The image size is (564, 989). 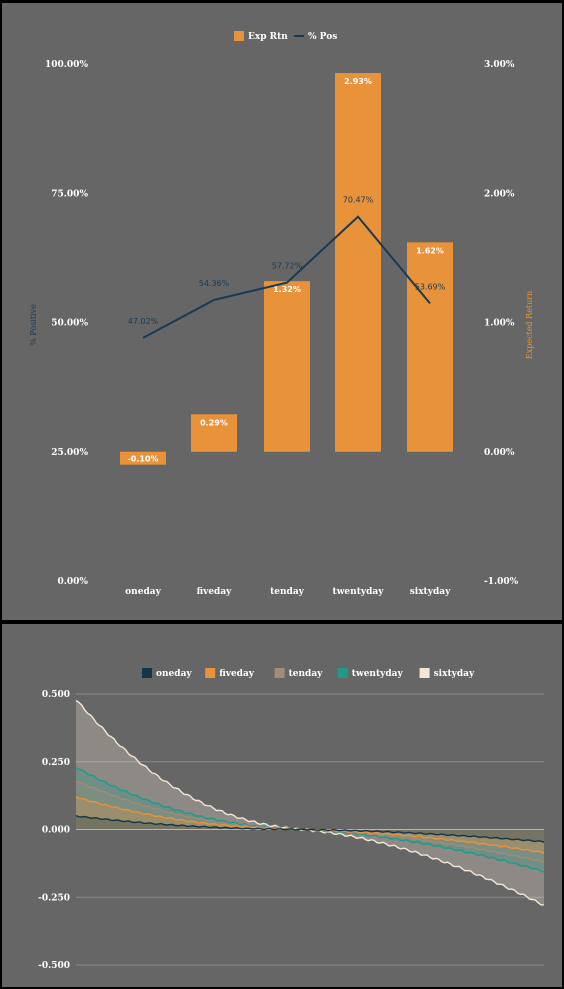 I want to click on legend-swatch-pct-pos, so click(x=299, y=36).